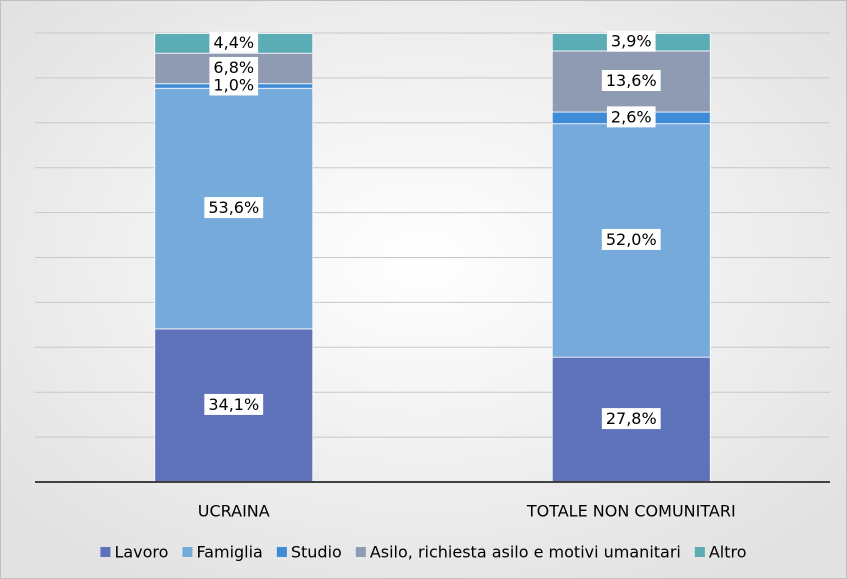 The height and width of the screenshot is (579, 847). I want to click on value-label: 13,6%, so click(631, 80).